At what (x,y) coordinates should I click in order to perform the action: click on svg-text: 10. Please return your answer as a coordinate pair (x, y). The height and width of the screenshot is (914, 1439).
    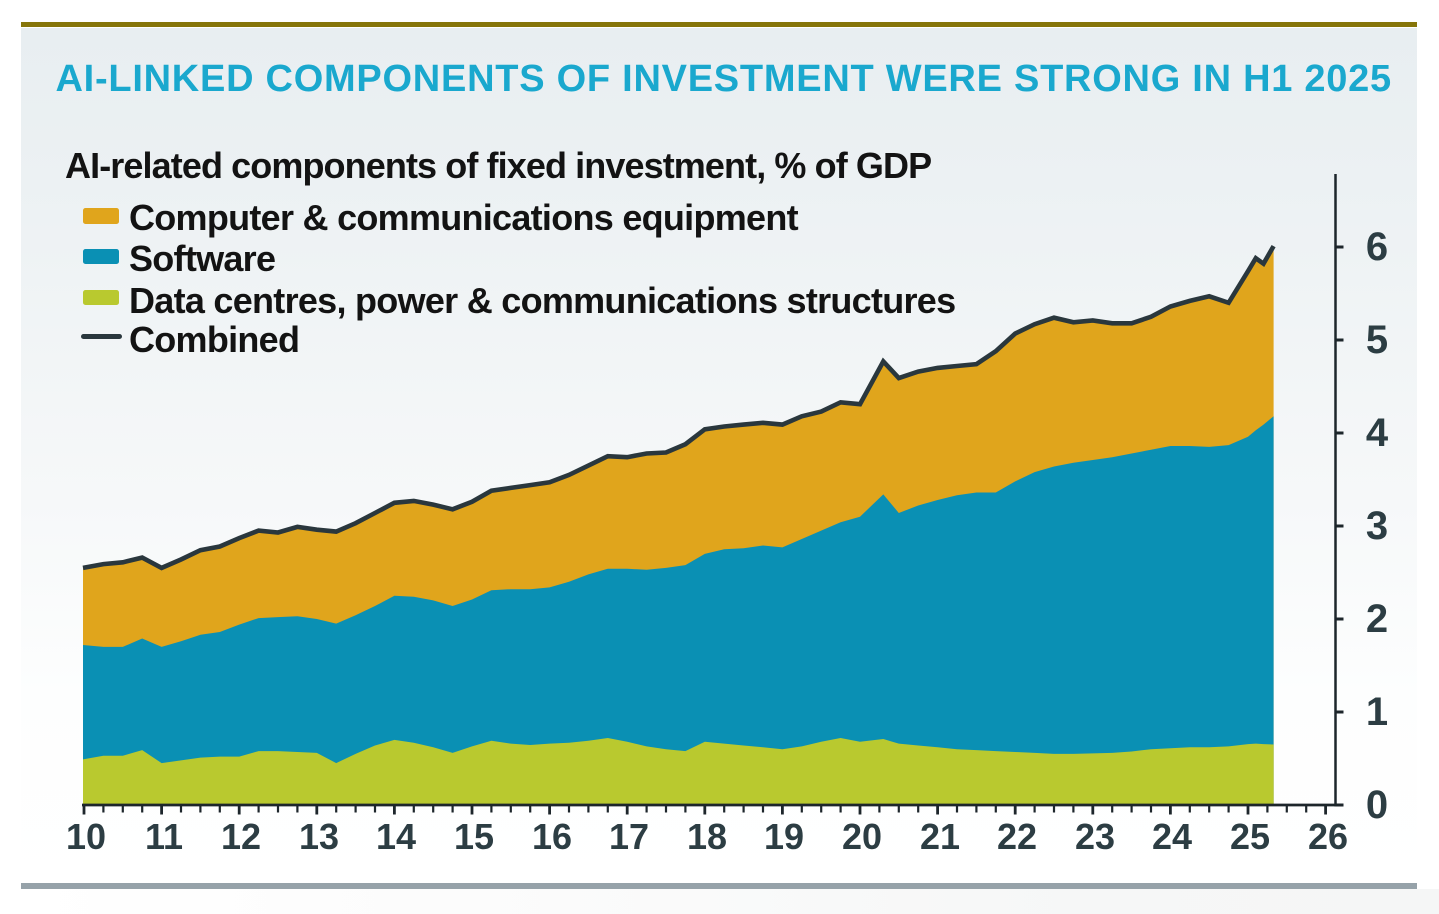
    Looking at the image, I should click on (86, 836).